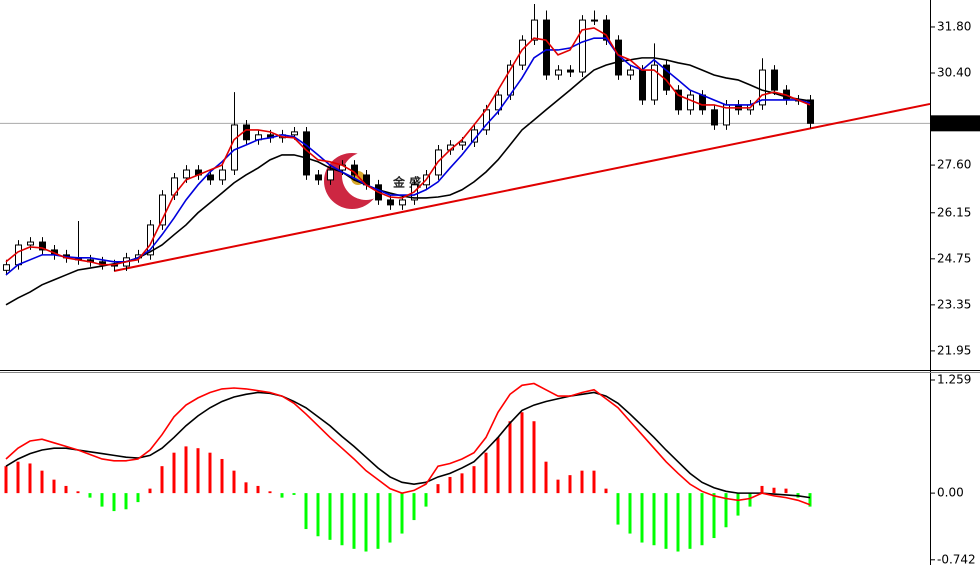  I want to click on y-tick-label: 1.259, so click(954, 379).